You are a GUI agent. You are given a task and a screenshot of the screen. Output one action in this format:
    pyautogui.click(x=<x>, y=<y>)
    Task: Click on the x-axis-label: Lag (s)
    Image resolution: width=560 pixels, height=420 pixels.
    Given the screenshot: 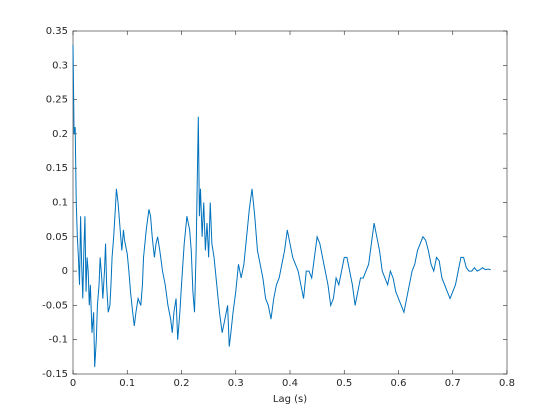 What is the action you would take?
    pyautogui.click(x=290, y=399)
    